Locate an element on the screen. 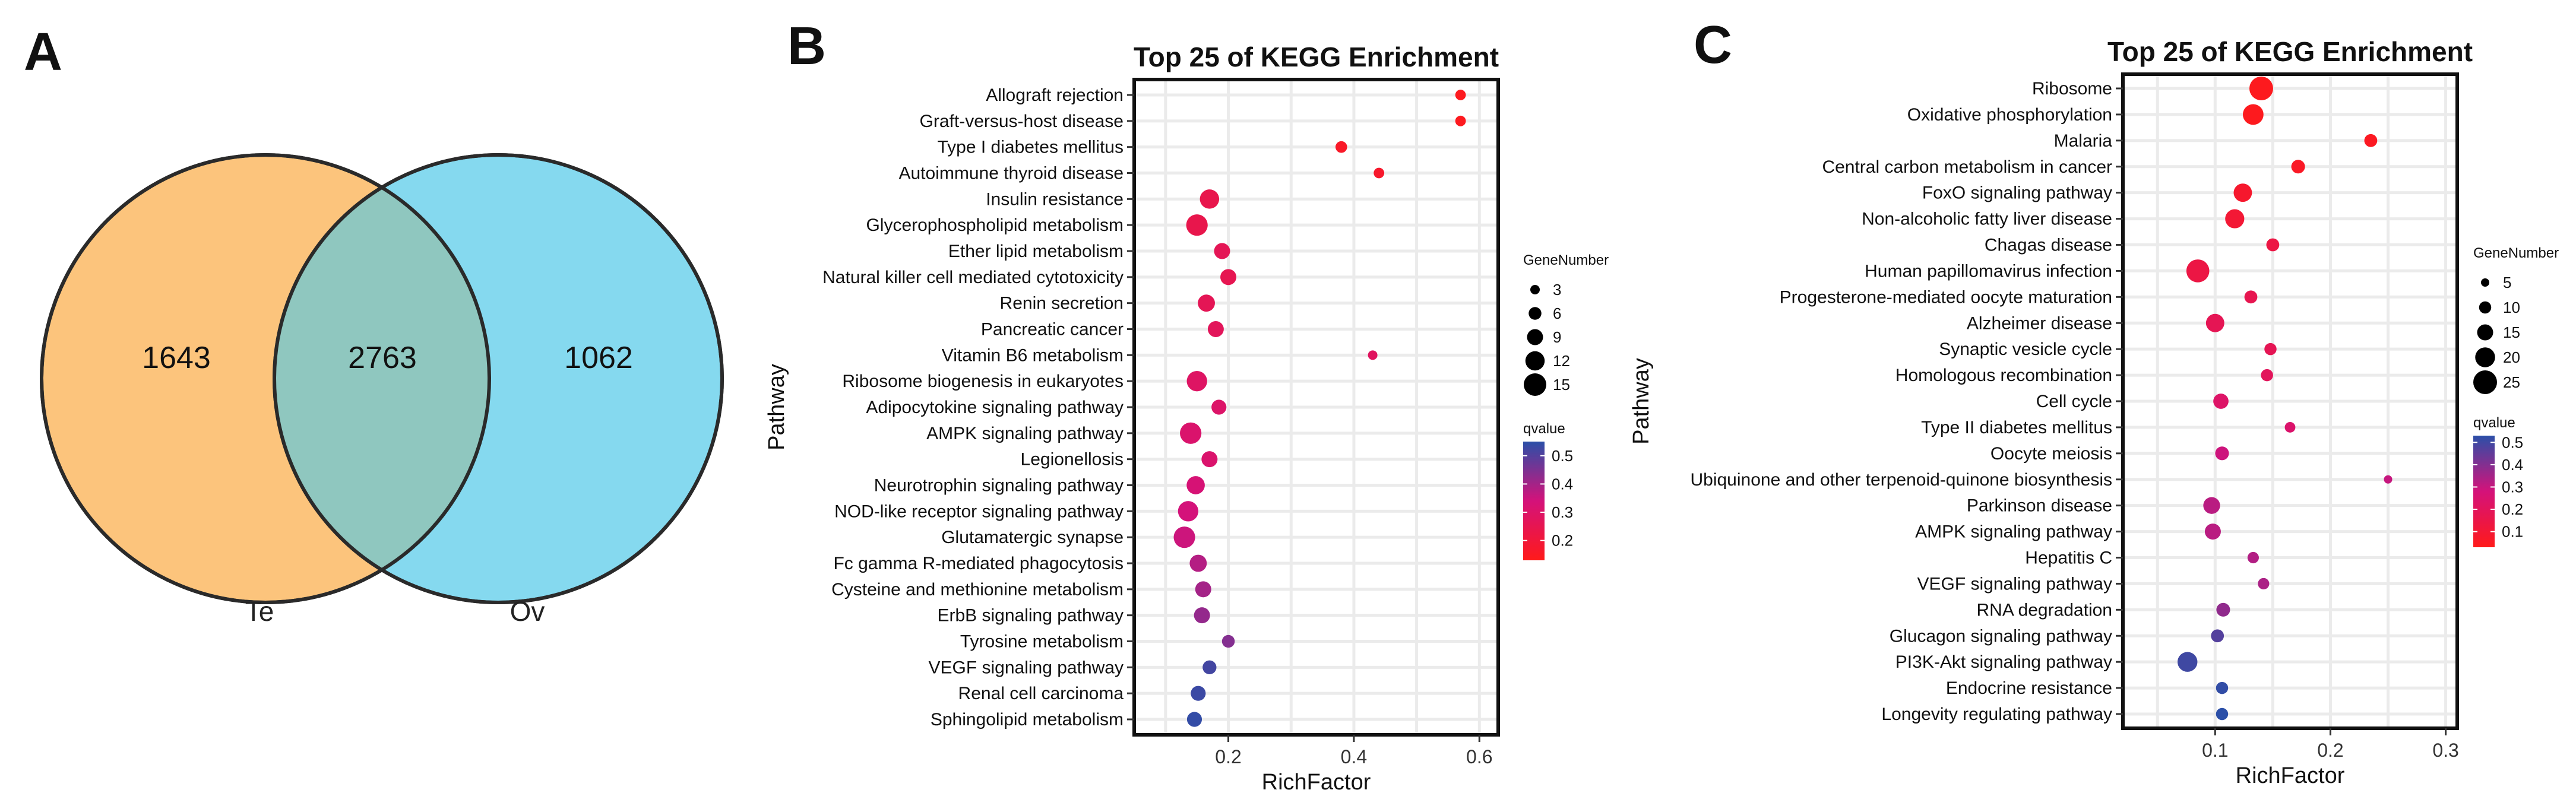  color-legend-label: 0.2 is located at coordinates (2512, 509).